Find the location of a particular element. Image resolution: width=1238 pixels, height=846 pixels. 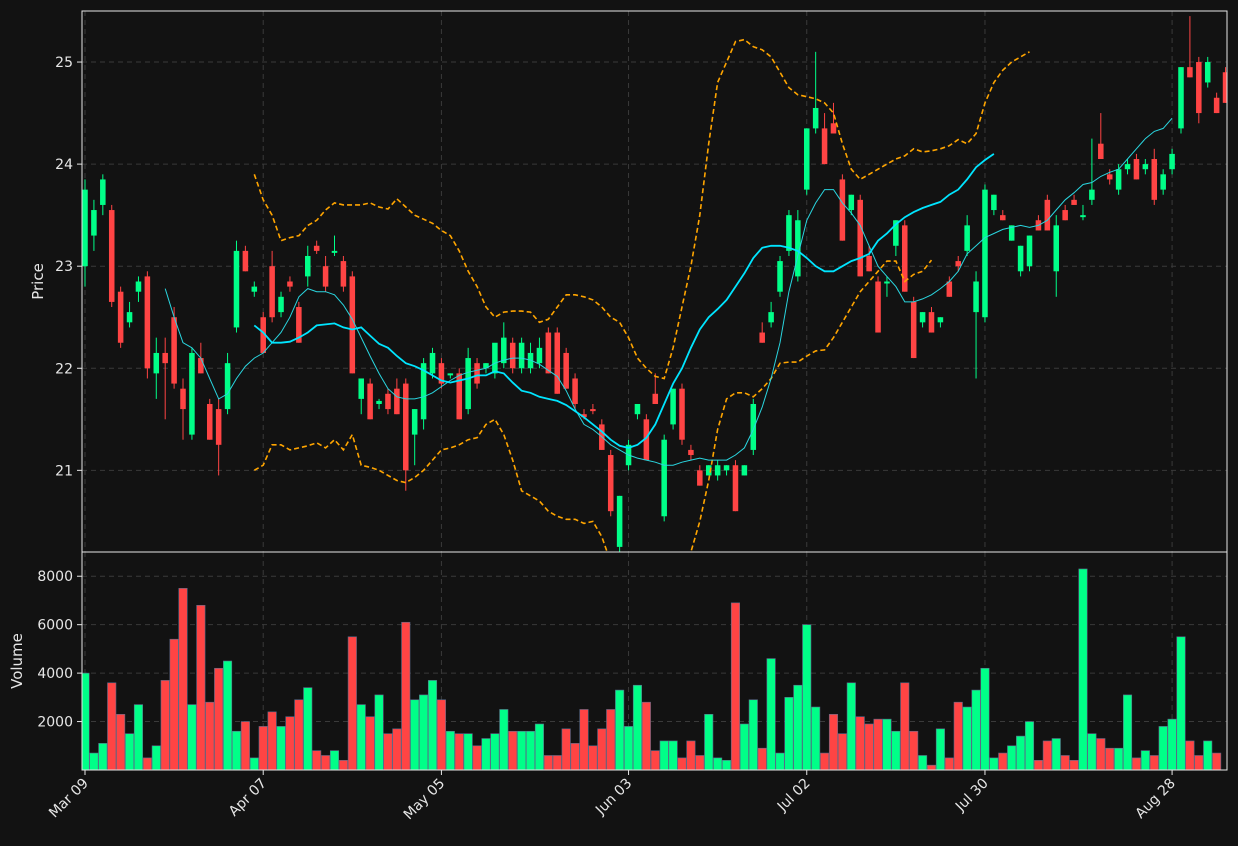

date-tick-label: Jul 02 is located at coordinates (794, 796).